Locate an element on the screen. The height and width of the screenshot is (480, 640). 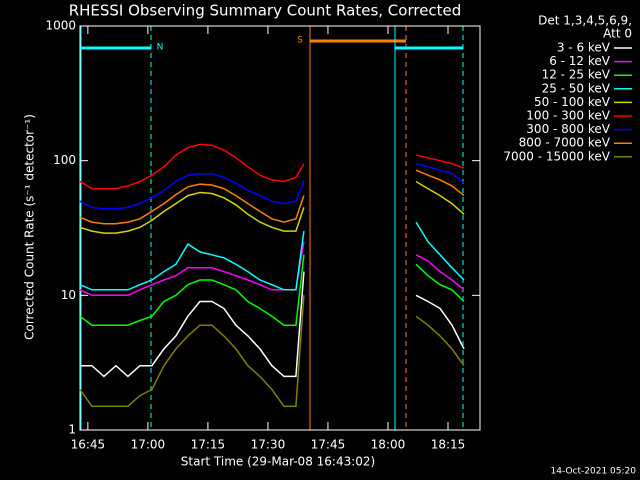
x-tick-label: 16:45 is located at coordinates (88, 445).